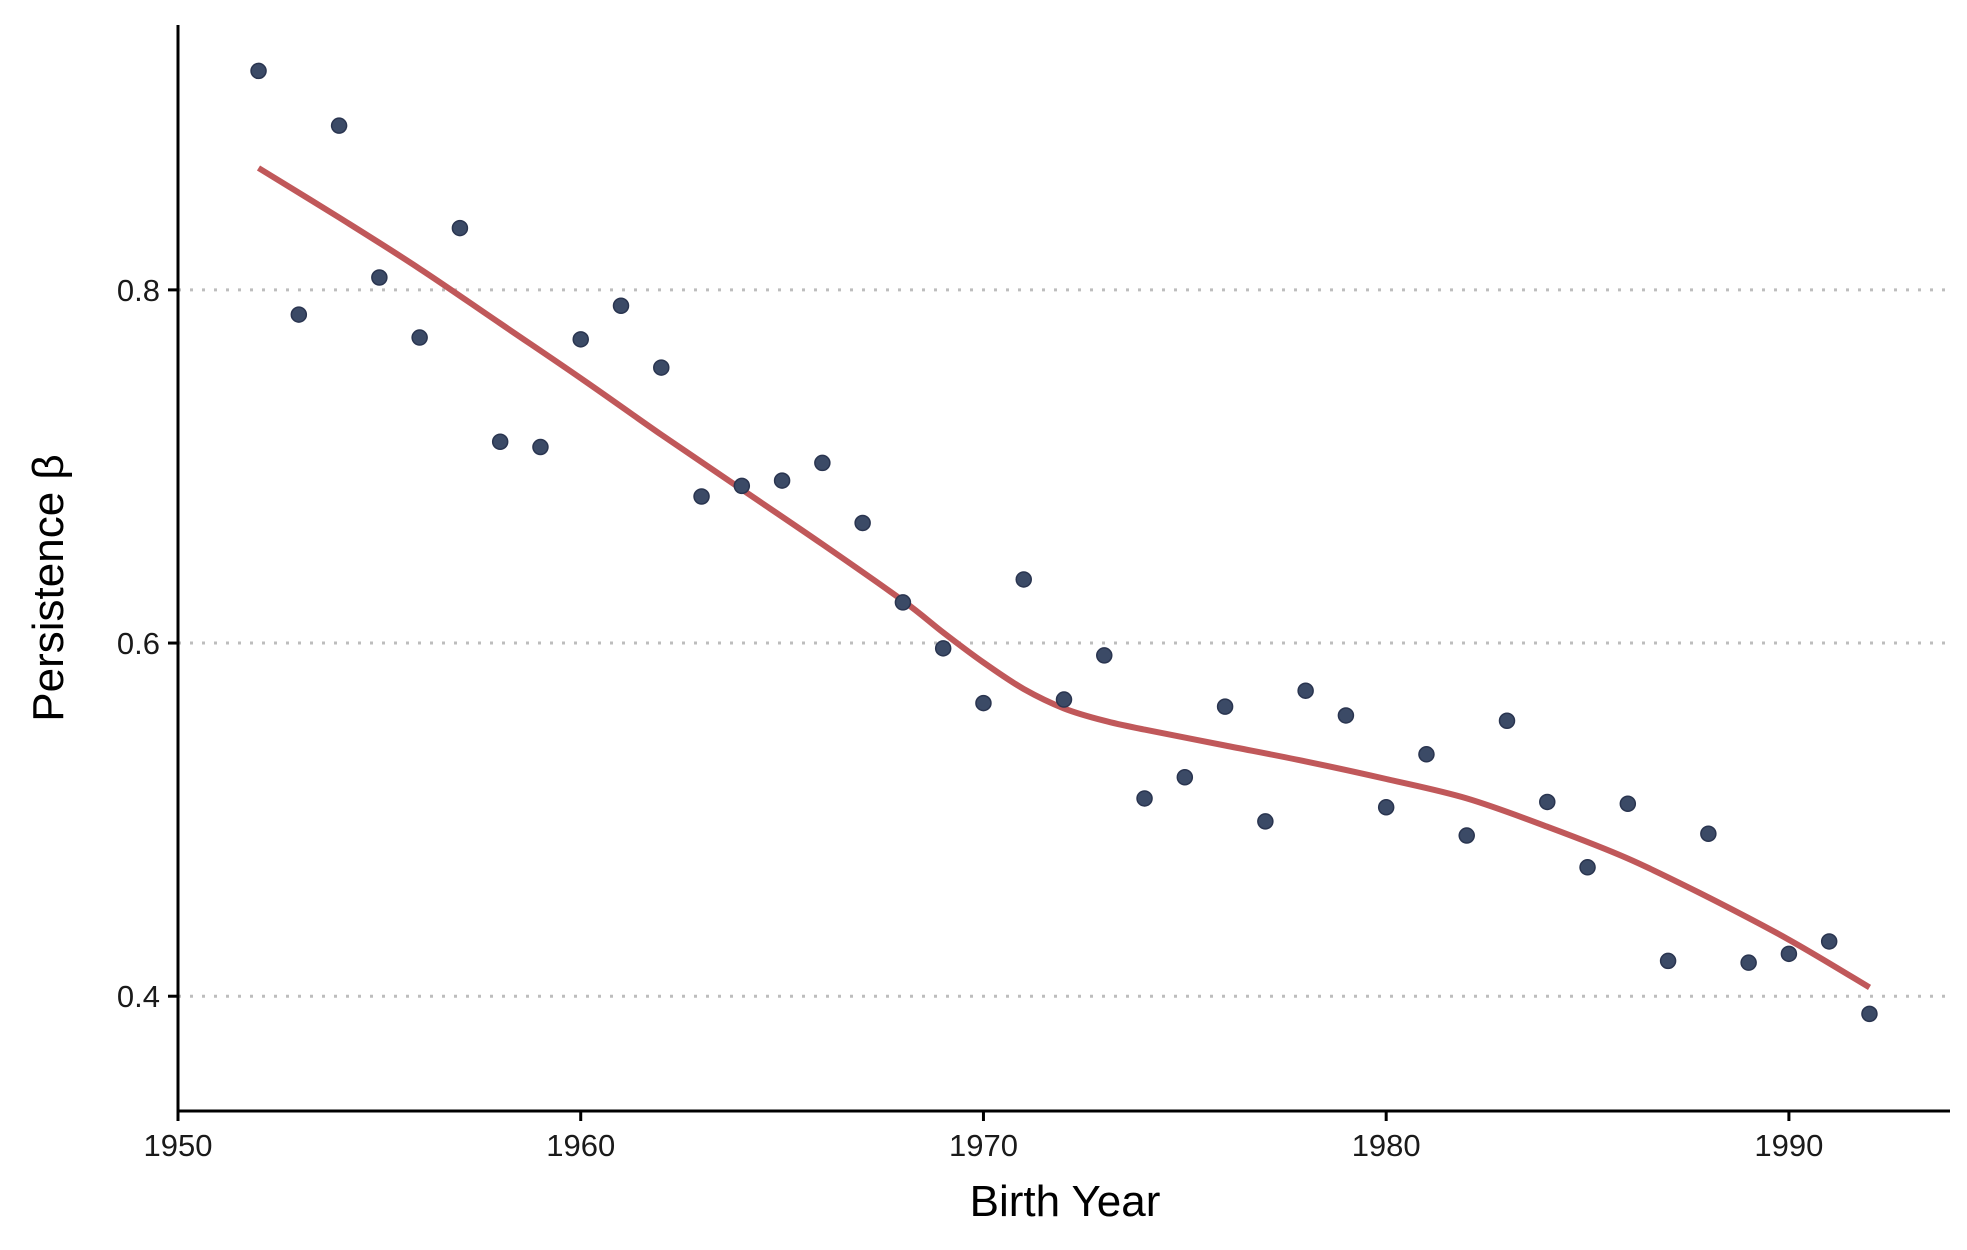 The width and height of the screenshot is (1967, 1250). Describe the element at coordinates (48, 587) in the screenshot. I see `y-axis-title: Persistence β` at that location.